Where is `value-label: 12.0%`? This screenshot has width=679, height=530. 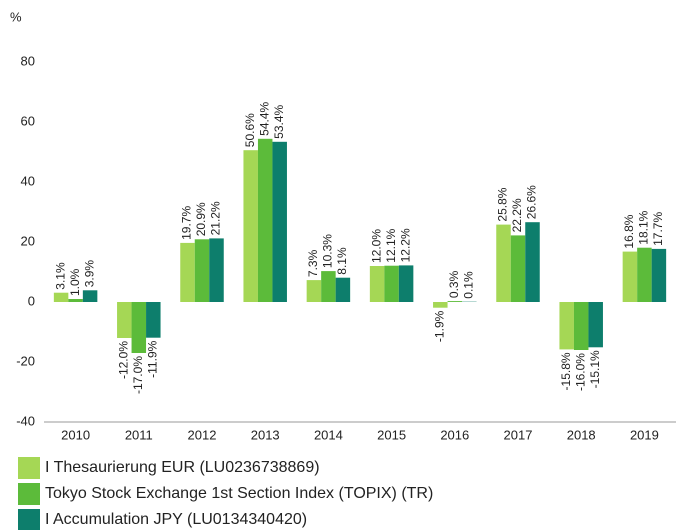 value-label: 12.0% is located at coordinates (376, 246).